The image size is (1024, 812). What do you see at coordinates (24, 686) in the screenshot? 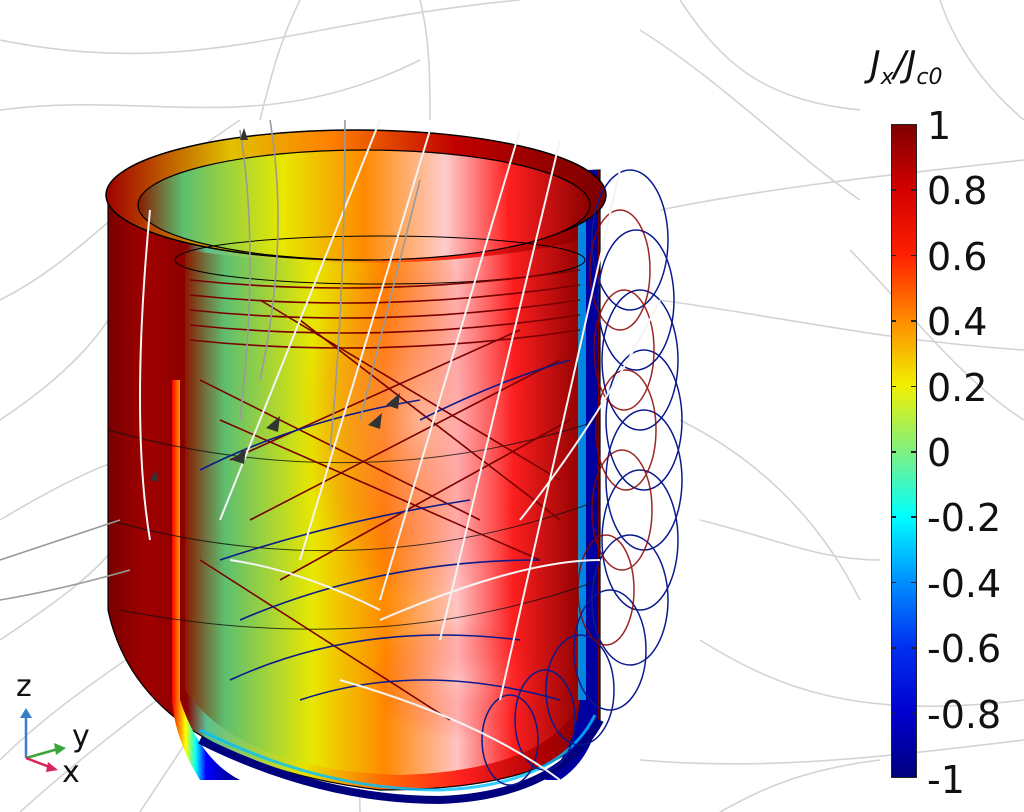
I see `axis-label-z: z` at bounding box center [24, 686].